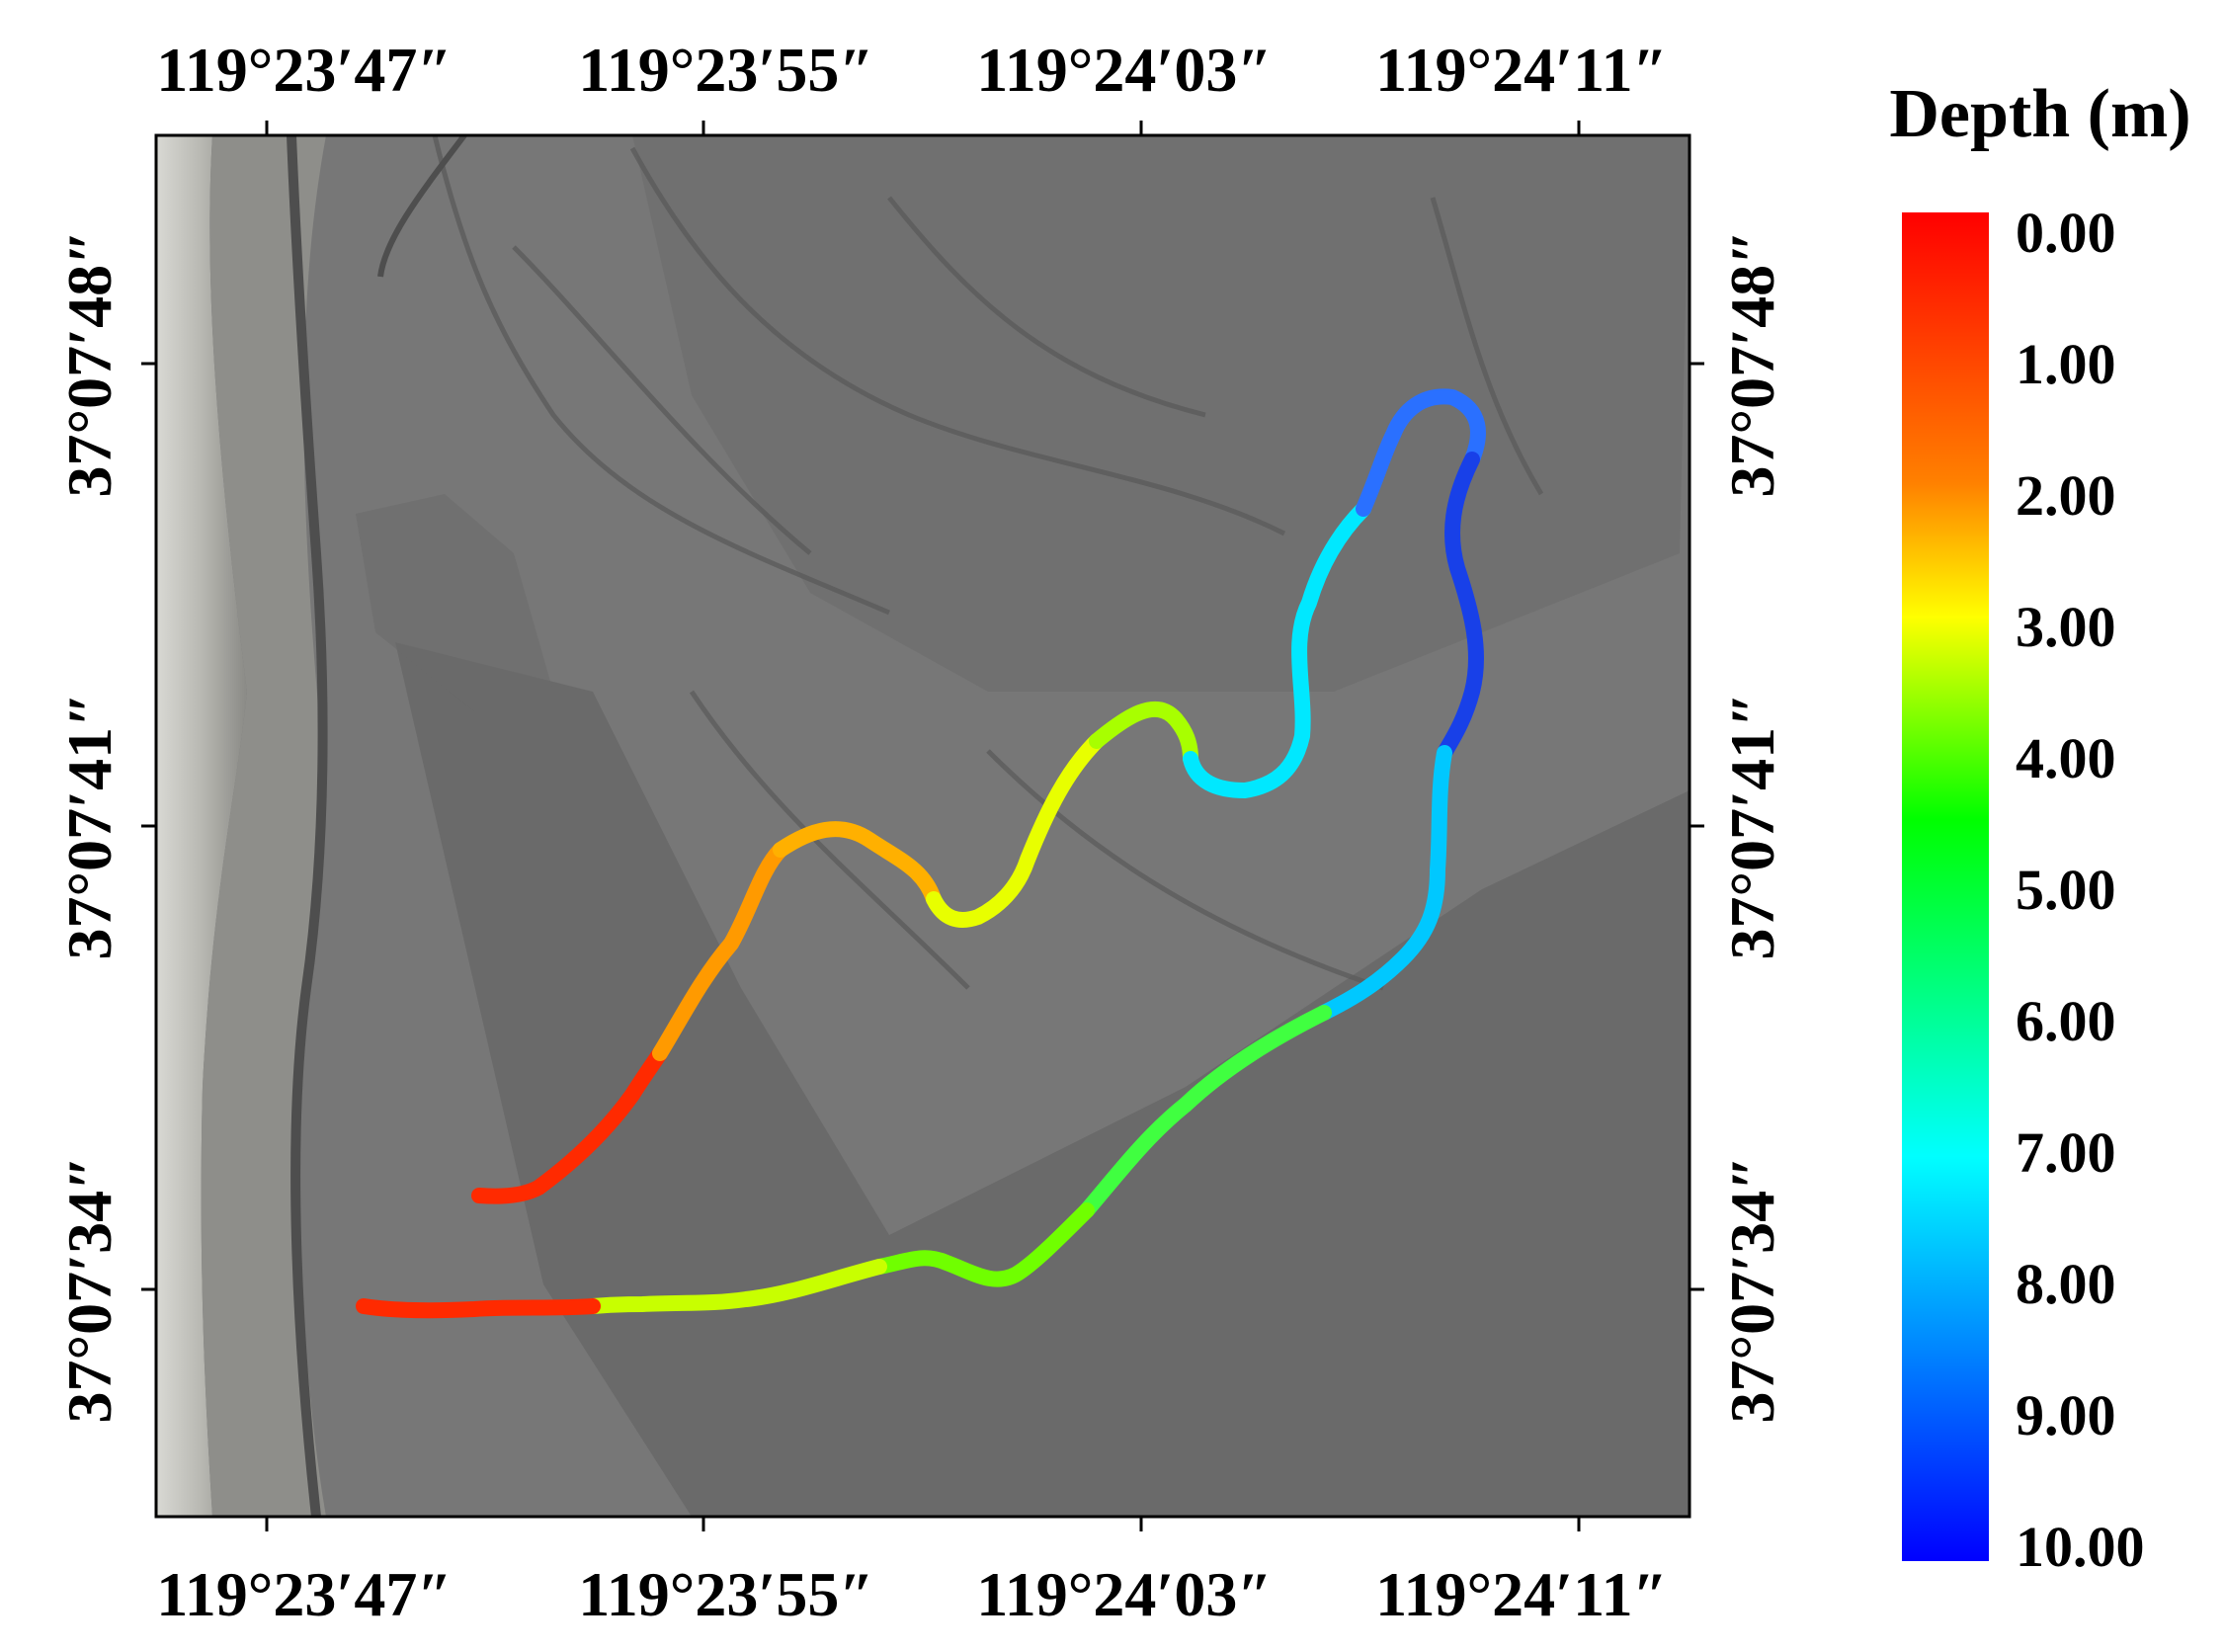 This screenshot has width=2225, height=1652. Describe the element at coordinates (725, 70) in the screenshot. I see `top-lon-label-2: 119°23′55″` at that location.